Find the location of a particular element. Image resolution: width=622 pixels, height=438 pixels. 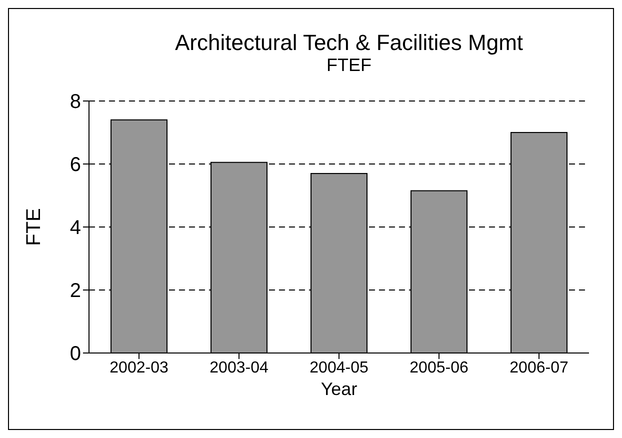

y-axis-title: FTE is located at coordinates (34, 227).